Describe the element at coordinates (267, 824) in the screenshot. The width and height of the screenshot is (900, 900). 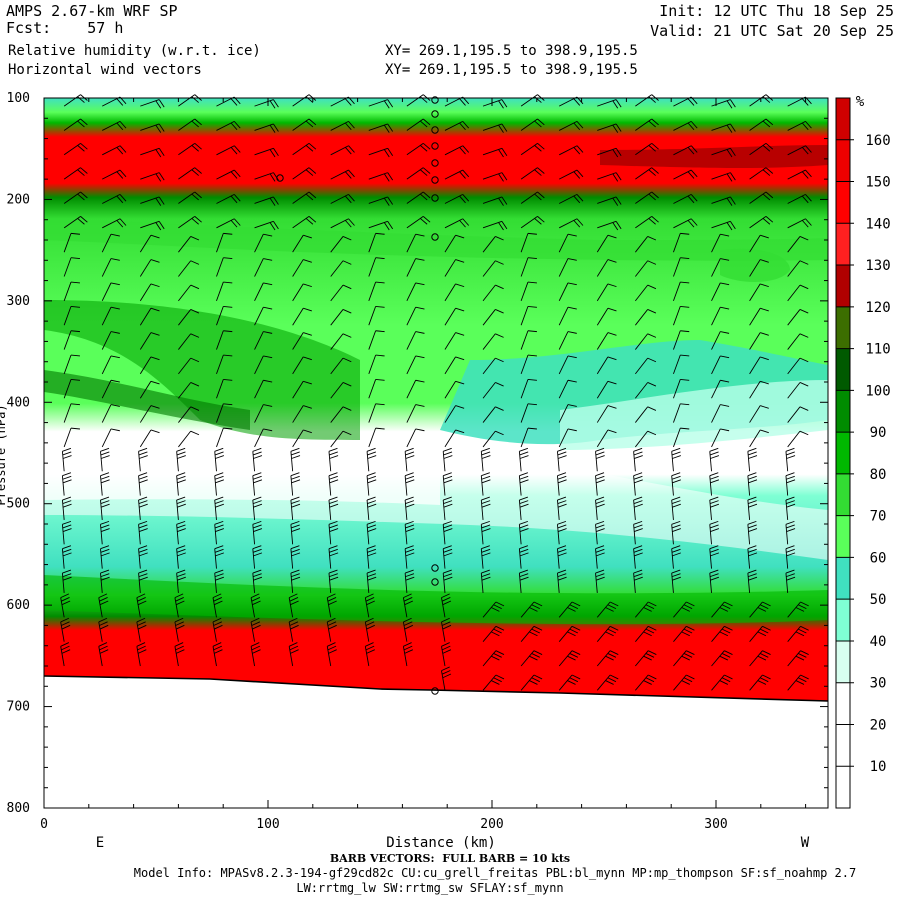
I see `x-tick-label: 100` at that location.